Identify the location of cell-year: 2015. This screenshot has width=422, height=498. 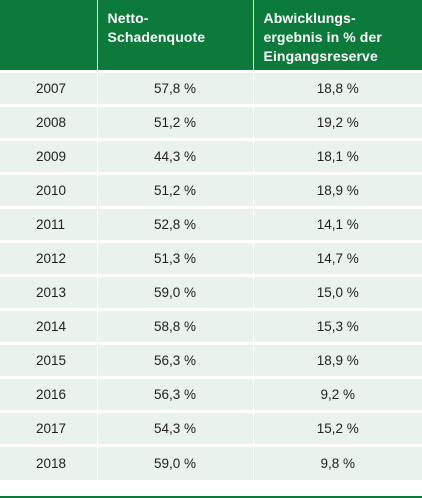
(49, 360).